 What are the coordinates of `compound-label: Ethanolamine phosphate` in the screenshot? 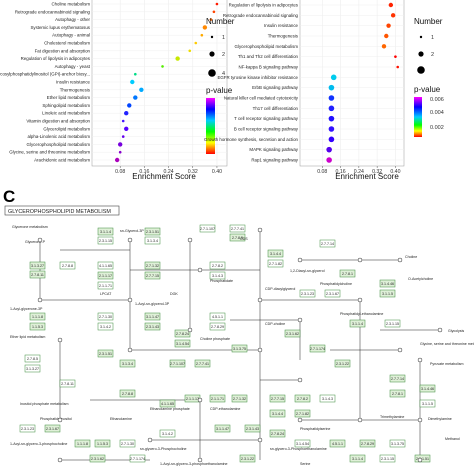 It's located at (170, 409).